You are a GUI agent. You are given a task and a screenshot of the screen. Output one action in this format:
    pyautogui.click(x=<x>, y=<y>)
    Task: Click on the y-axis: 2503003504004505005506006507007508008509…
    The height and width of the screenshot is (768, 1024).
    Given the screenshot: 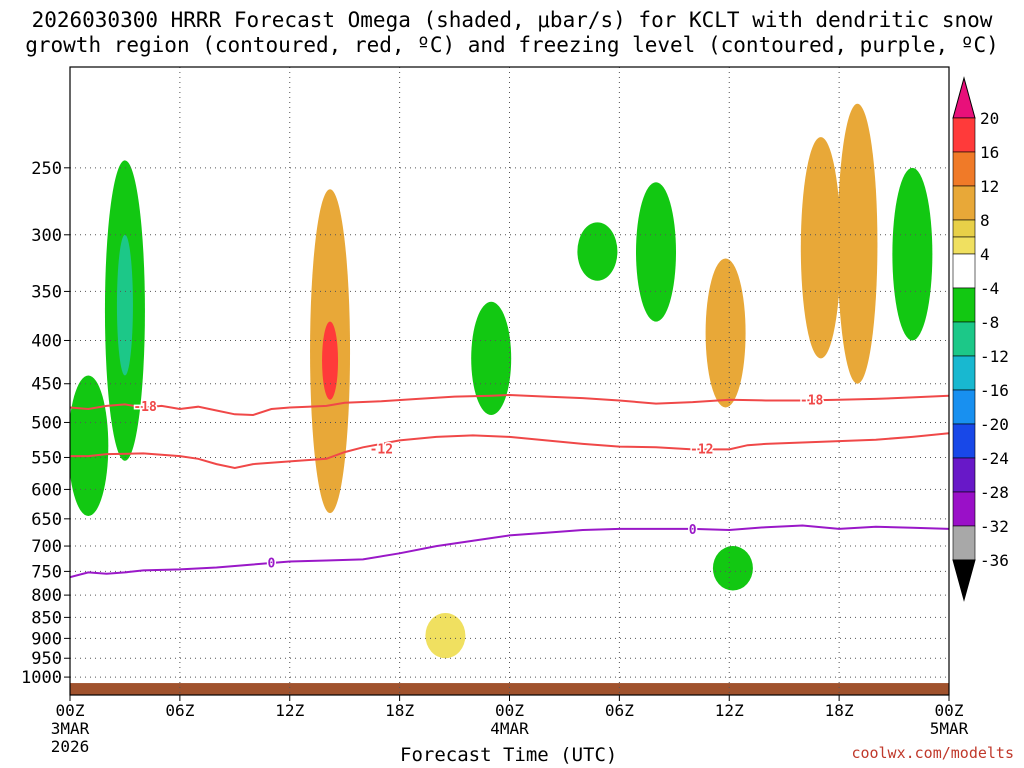 What is the action you would take?
    pyautogui.click(x=45, y=423)
    